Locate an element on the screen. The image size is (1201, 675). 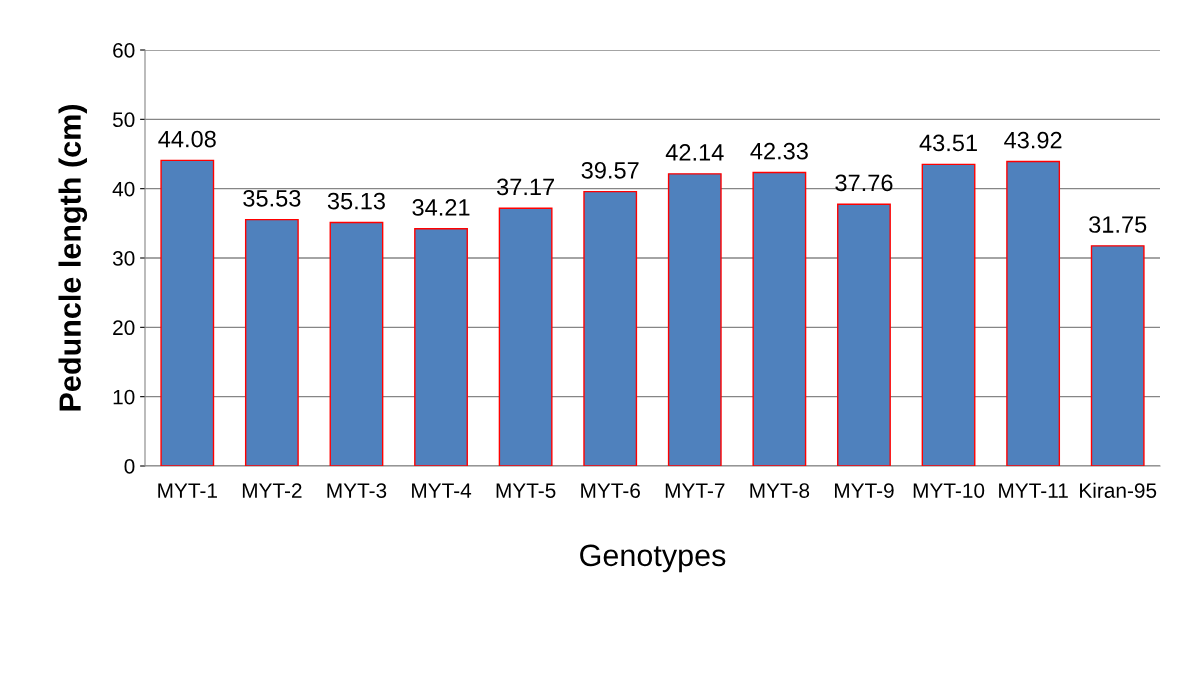
x-tick-label: MYT-2 is located at coordinates (272, 490).